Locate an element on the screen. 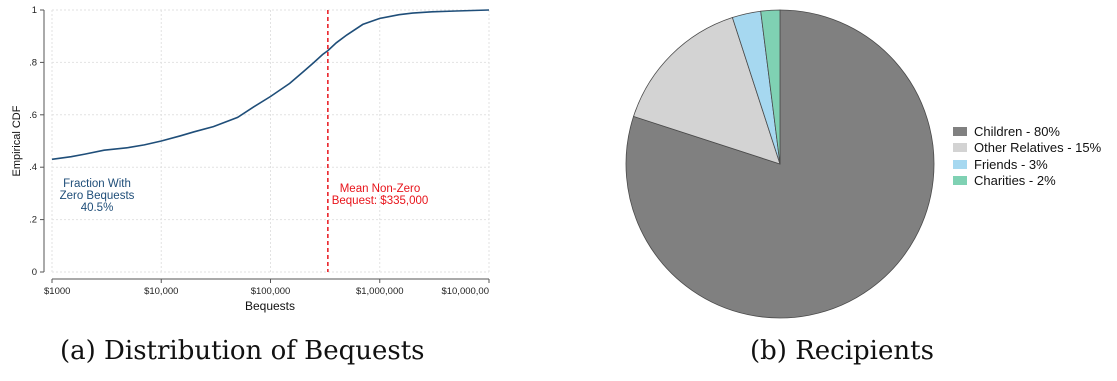  x-axis-ticks: $1000 $10,000 $100,000 $1,000,000 $10,000,00 is located at coordinates (267, 288).